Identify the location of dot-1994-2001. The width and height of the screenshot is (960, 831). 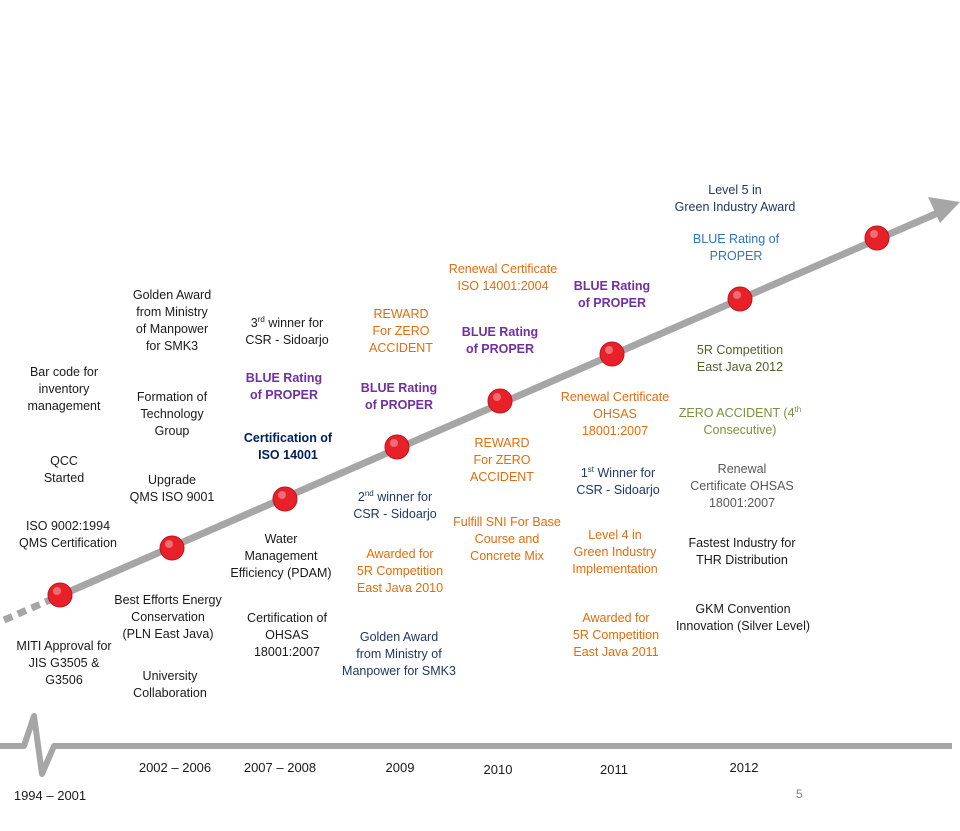
(60, 595).